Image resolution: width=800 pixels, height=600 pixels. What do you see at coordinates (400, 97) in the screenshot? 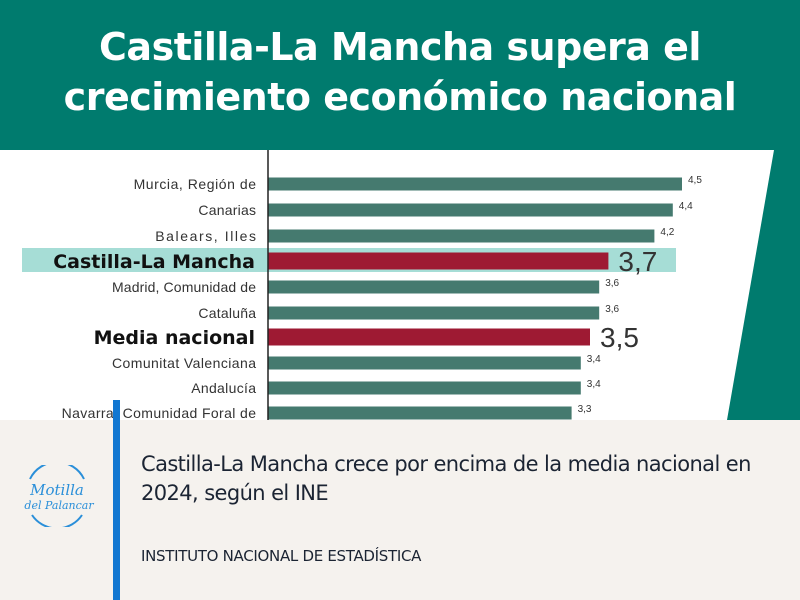
I see `title-line-2: crecimiento económico nacional` at bounding box center [400, 97].